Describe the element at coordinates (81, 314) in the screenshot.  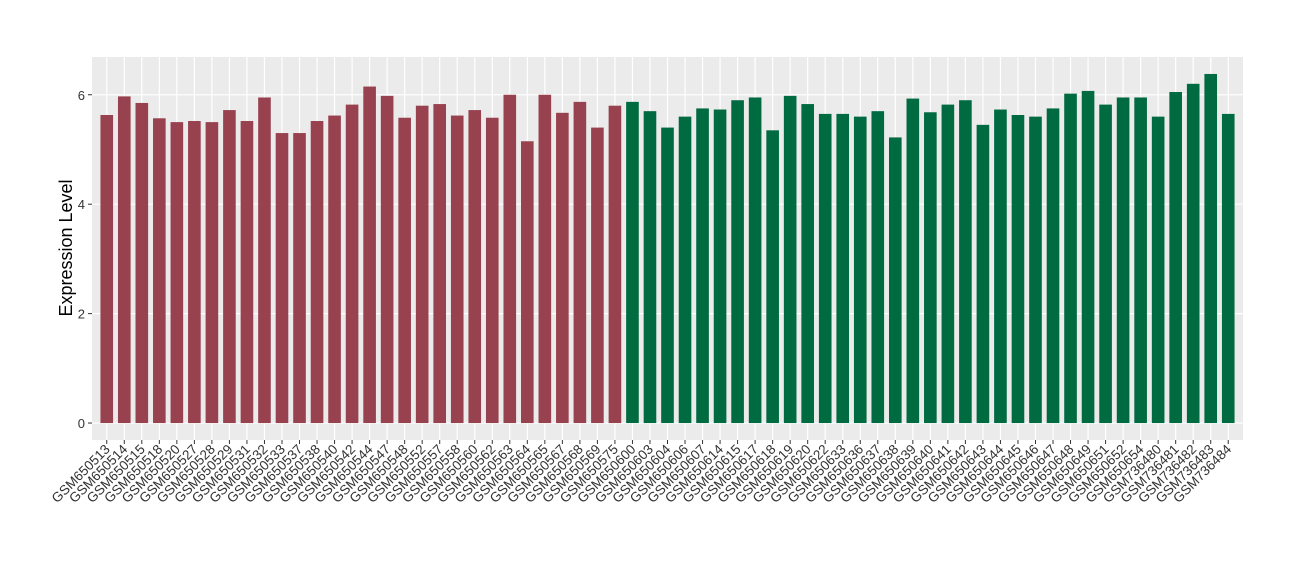
I see `y-tick-label: 2` at that location.